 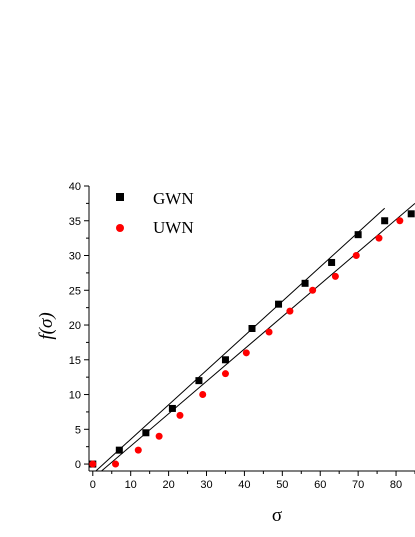 What do you see at coordinates (396, 485) in the screenshot?
I see `x-tick-label: 80` at bounding box center [396, 485].